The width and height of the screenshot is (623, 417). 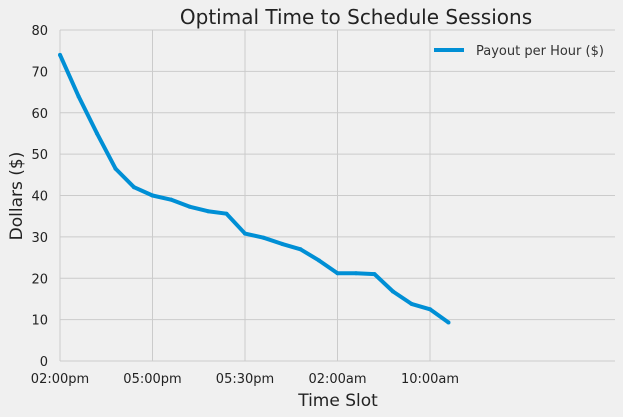 What do you see at coordinates (39, 321) in the screenshot?
I see `y-tick-label: 10` at bounding box center [39, 321].